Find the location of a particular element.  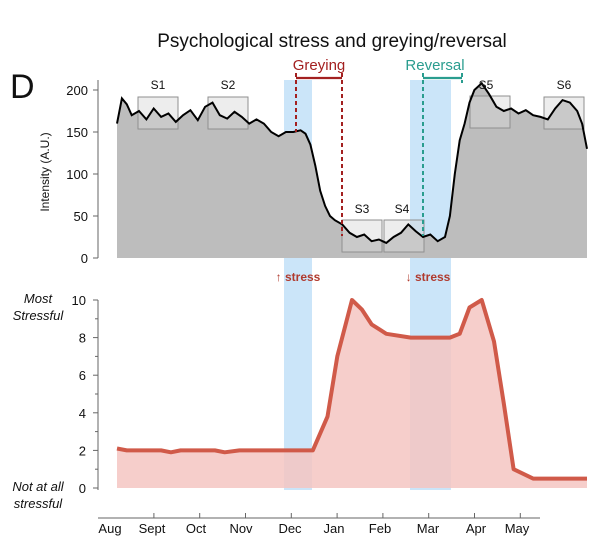

x-tick-label: Mar is located at coordinates (428, 528).